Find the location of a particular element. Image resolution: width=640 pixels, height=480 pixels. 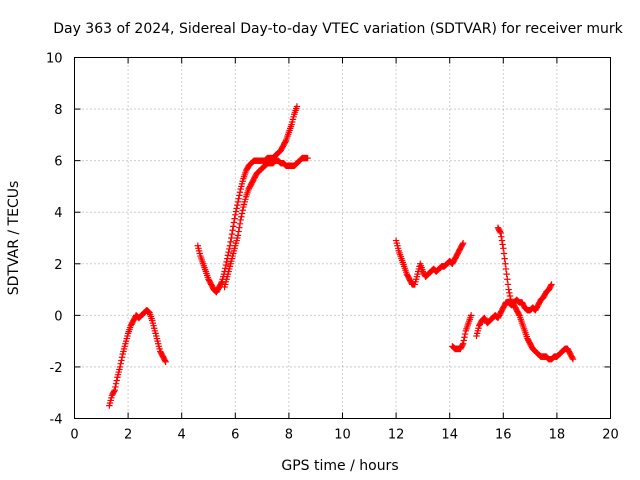

y-tick-label: -2 is located at coordinates (56, 368).